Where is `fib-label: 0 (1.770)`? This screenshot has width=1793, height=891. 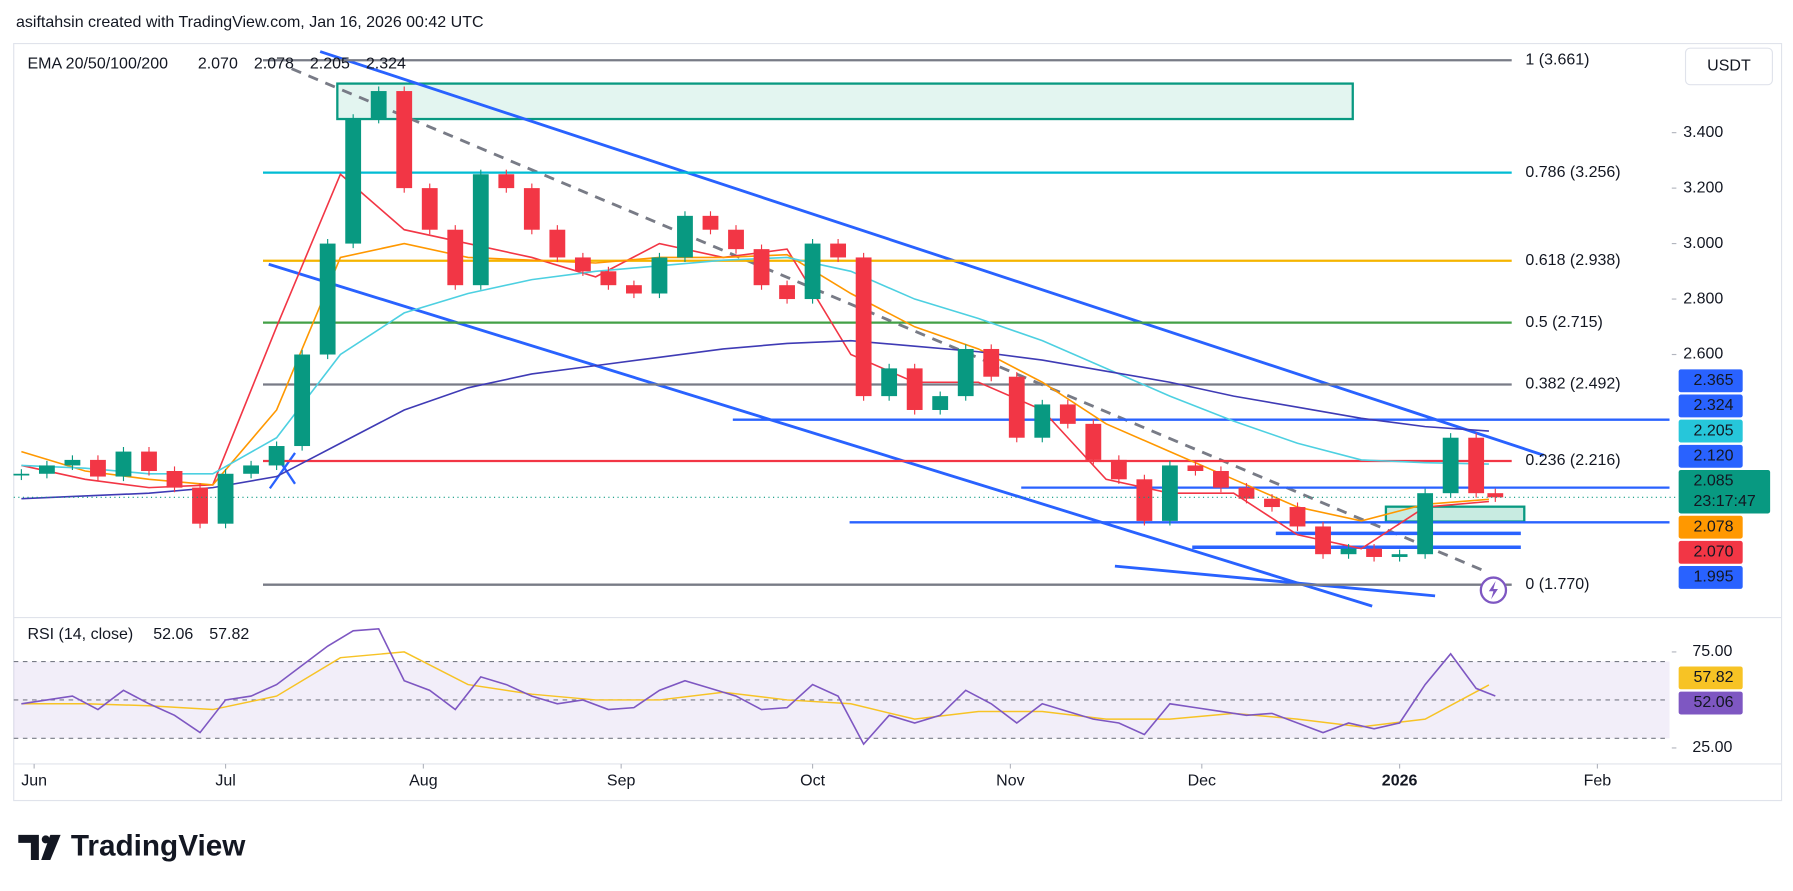
fib-label: 0 (1.770) is located at coordinates (1557, 584).